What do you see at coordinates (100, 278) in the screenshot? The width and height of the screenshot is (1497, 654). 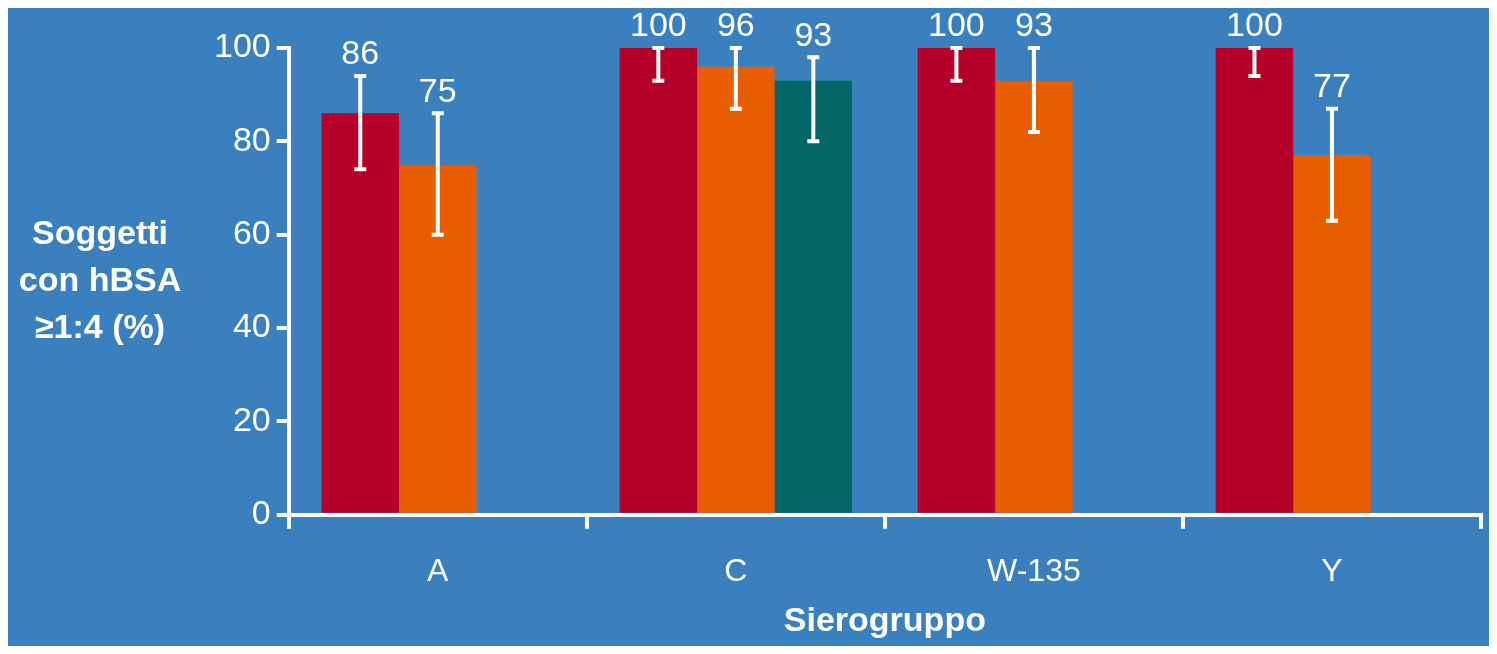 I see `y-axis-title: Soggetti con hBSA ≥1:4 (%)` at bounding box center [100, 278].